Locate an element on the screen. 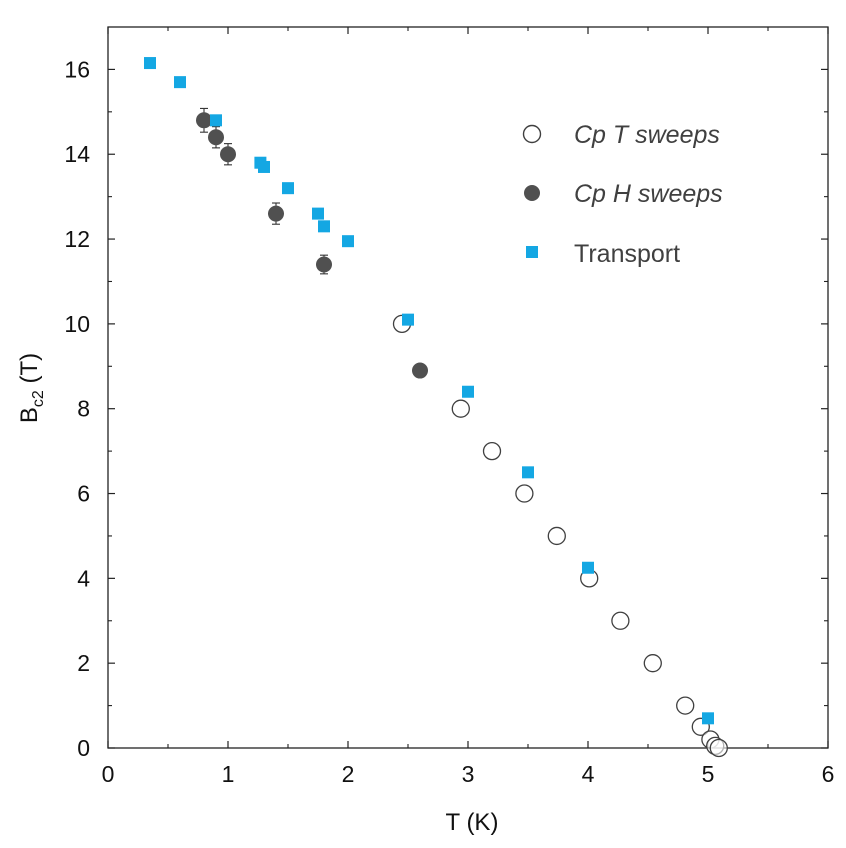 Image resolution: width=846 pixels, height=848 pixels. y-tick-label: 14 is located at coordinates (77, 154).